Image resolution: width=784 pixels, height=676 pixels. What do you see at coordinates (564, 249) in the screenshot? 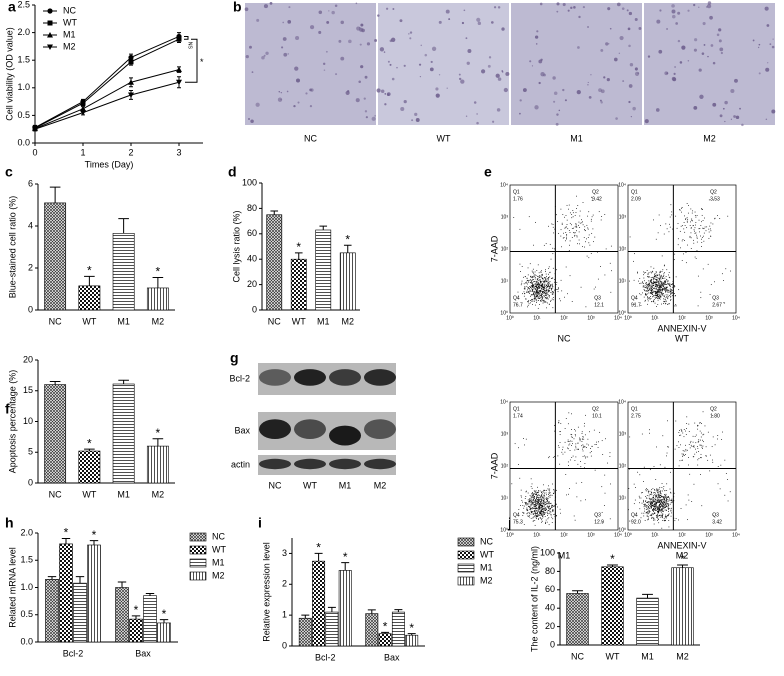
I see `flow-plot` at bounding box center [564, 249].